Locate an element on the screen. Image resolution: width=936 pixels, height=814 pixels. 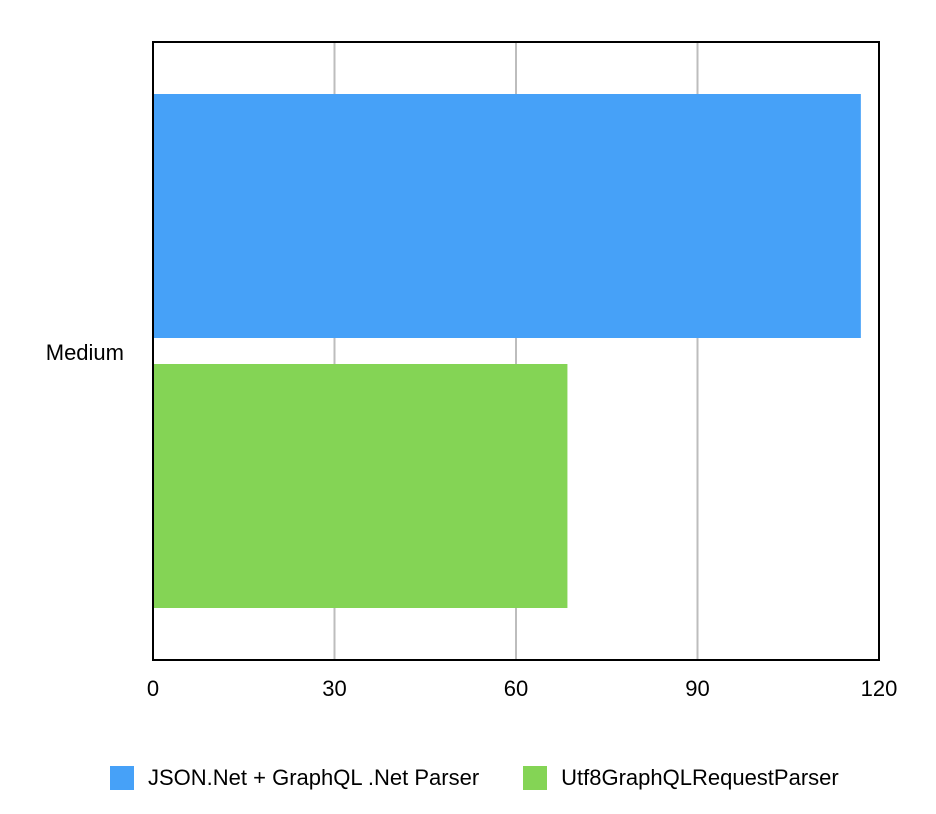
y-axis-categories: Medium is located at coordinates (85, 352).